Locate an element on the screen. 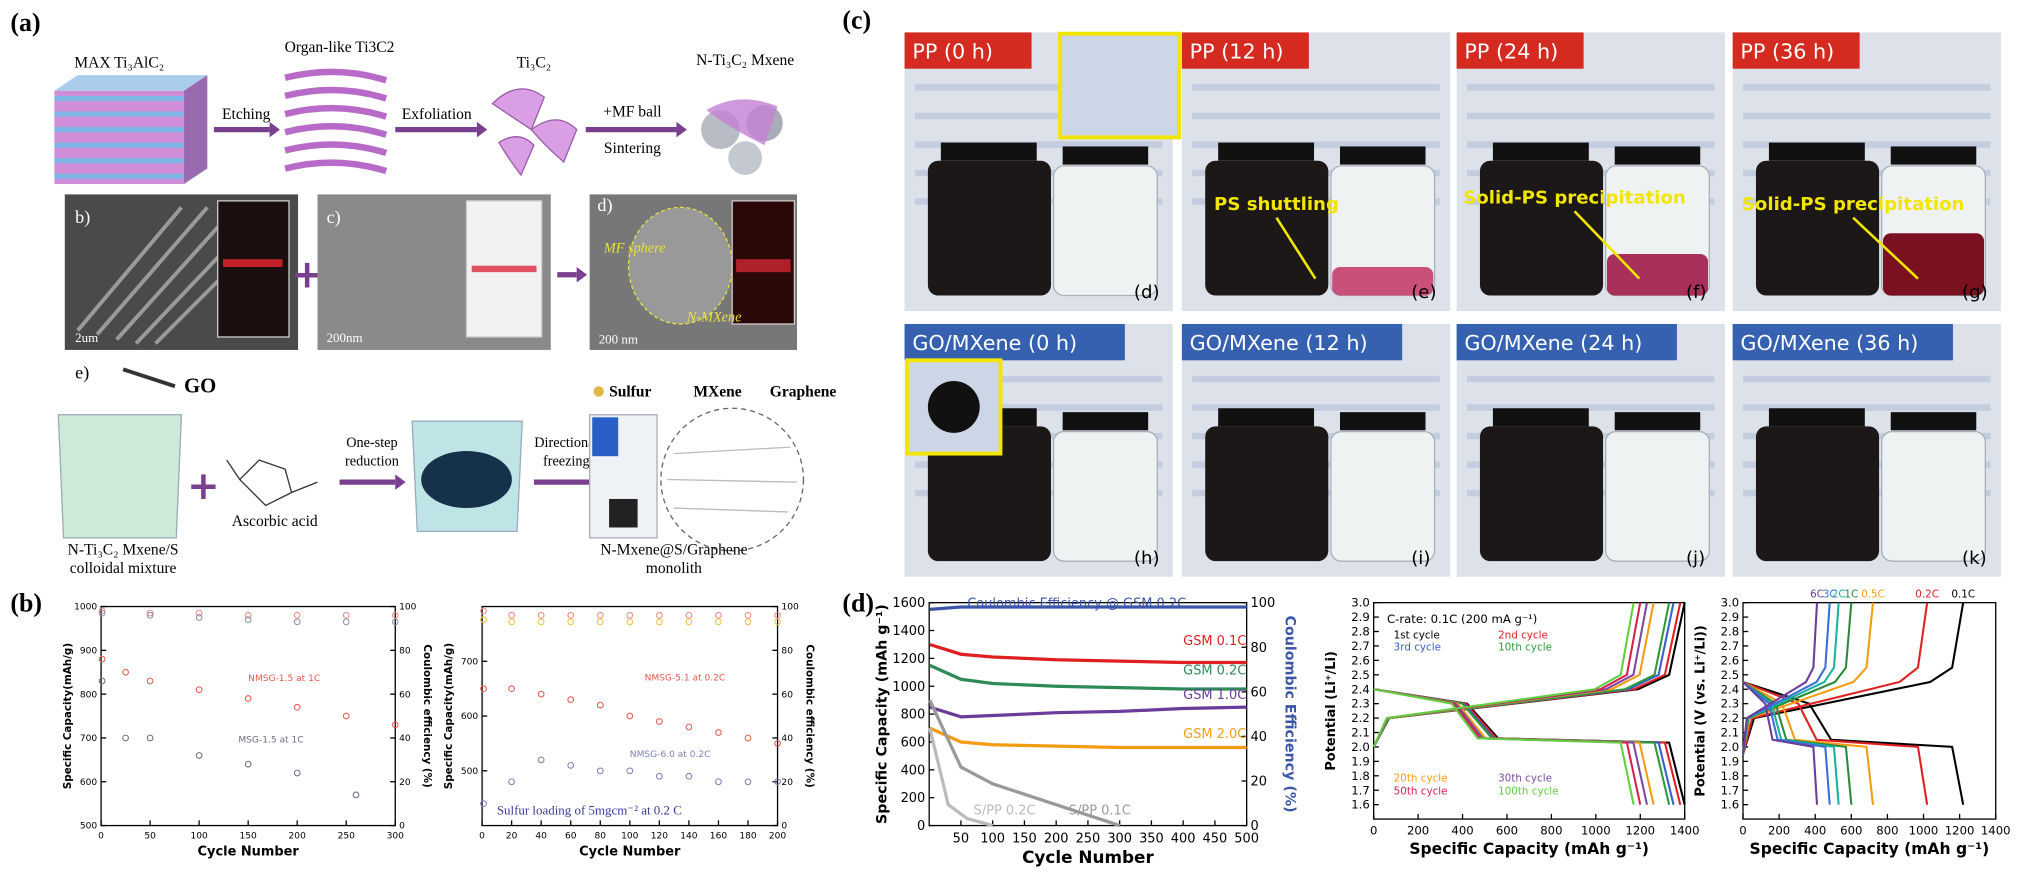 Image resolution: width=2032 pixels, height=880 pixels. photo-letter: (e) is located at coordinates (1423, 292).